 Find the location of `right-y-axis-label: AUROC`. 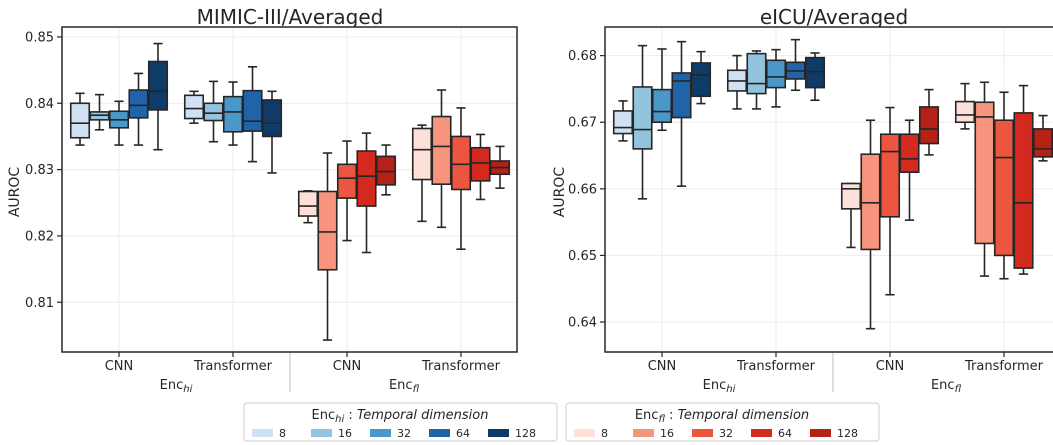

right-y-axis-label: AUROC is located at coordinates (560, 192).